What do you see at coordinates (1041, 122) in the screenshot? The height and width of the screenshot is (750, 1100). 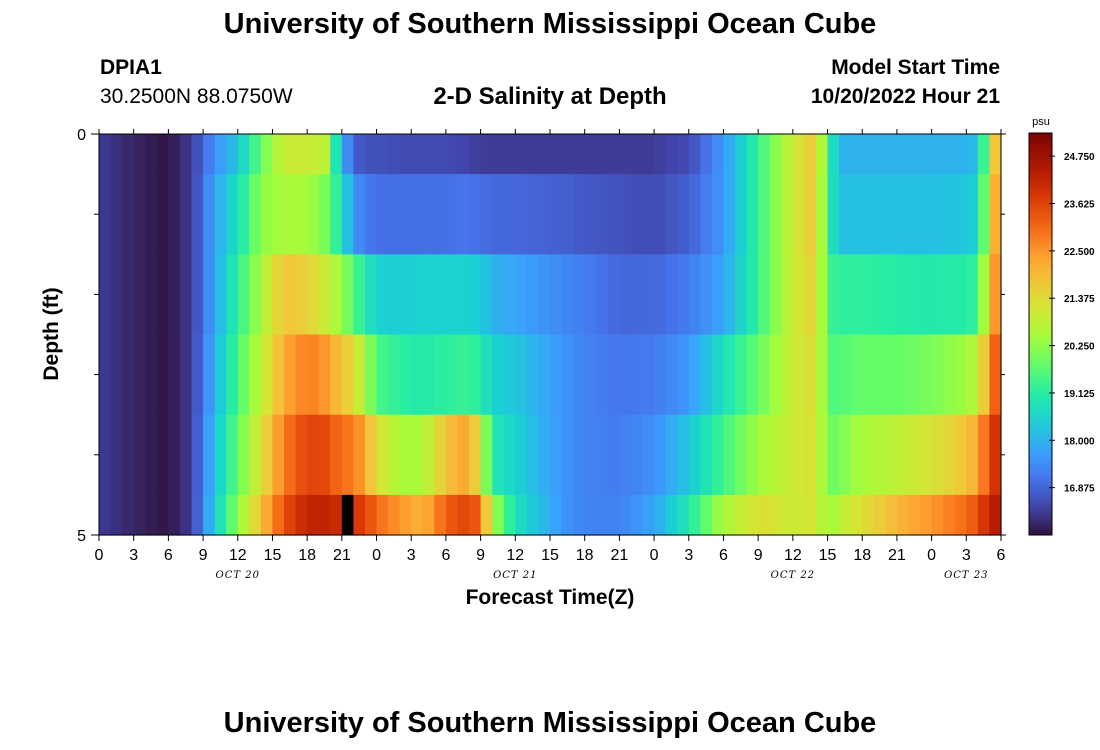 I see `colorbar-unit: psu` at bounding box center [1041, 122].